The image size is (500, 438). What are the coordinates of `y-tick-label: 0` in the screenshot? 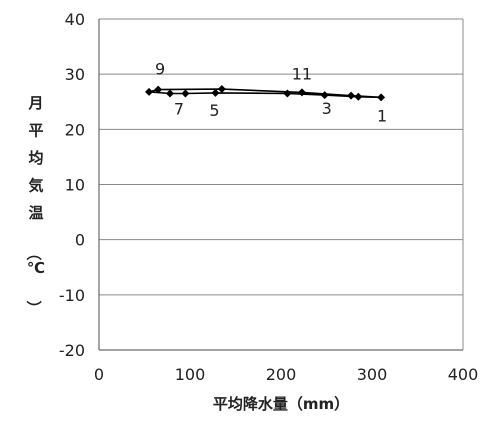 It's located at (80, 240).